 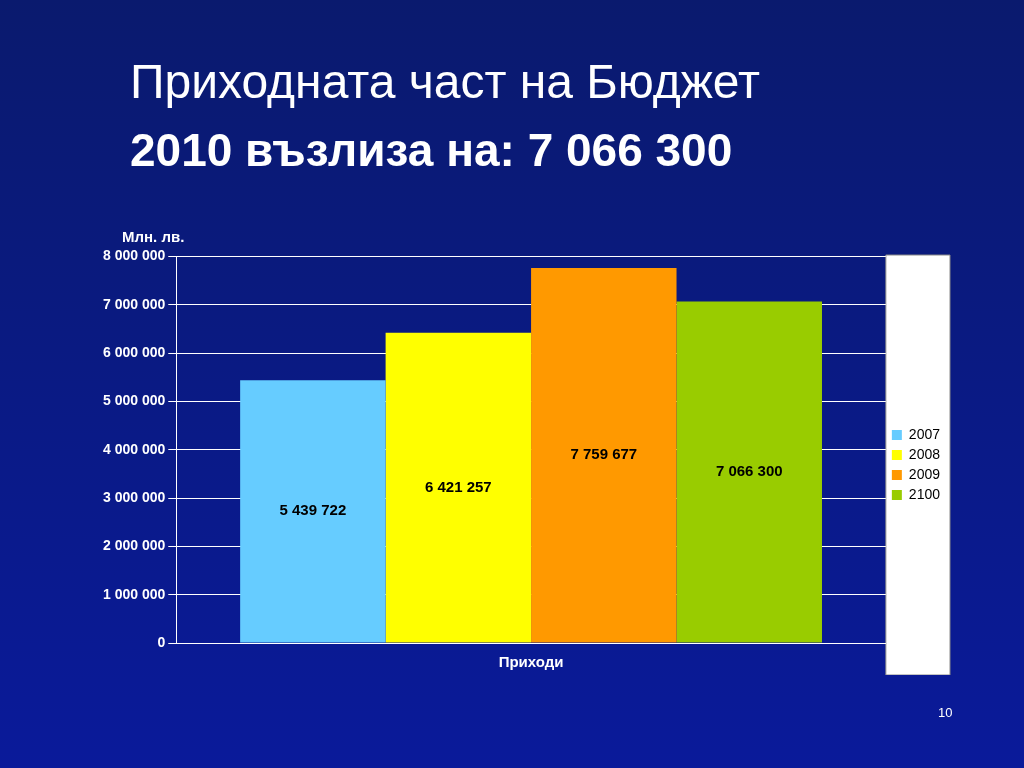 I want to click on x-tick-label: Приходи, so click(x=531, y=662).